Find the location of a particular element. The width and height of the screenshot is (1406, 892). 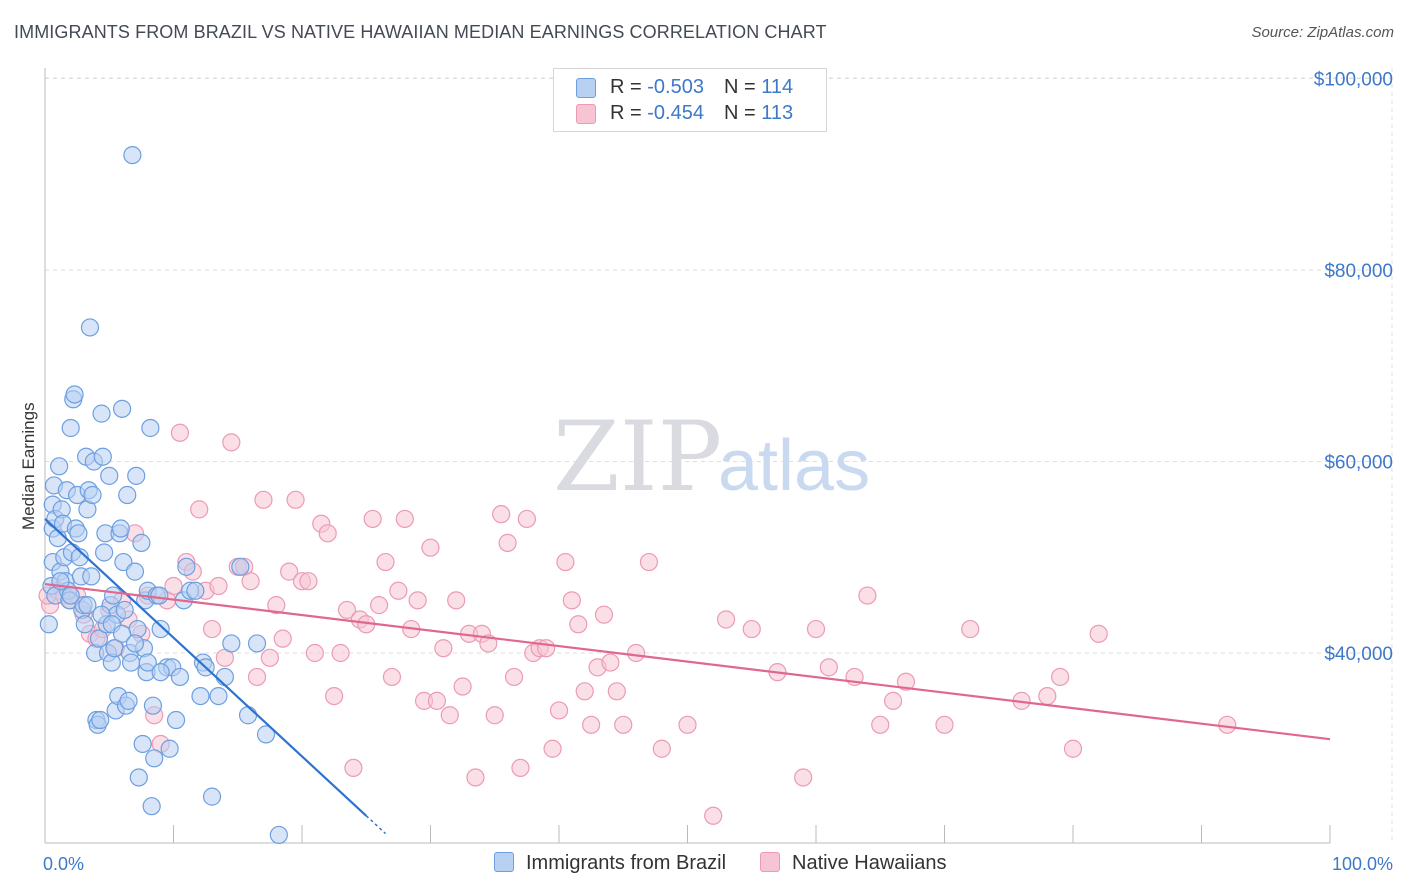

stats-legend: R = -0.503 N = 114 R = -0.454 N = 113 is located at coordinates (690, 100).